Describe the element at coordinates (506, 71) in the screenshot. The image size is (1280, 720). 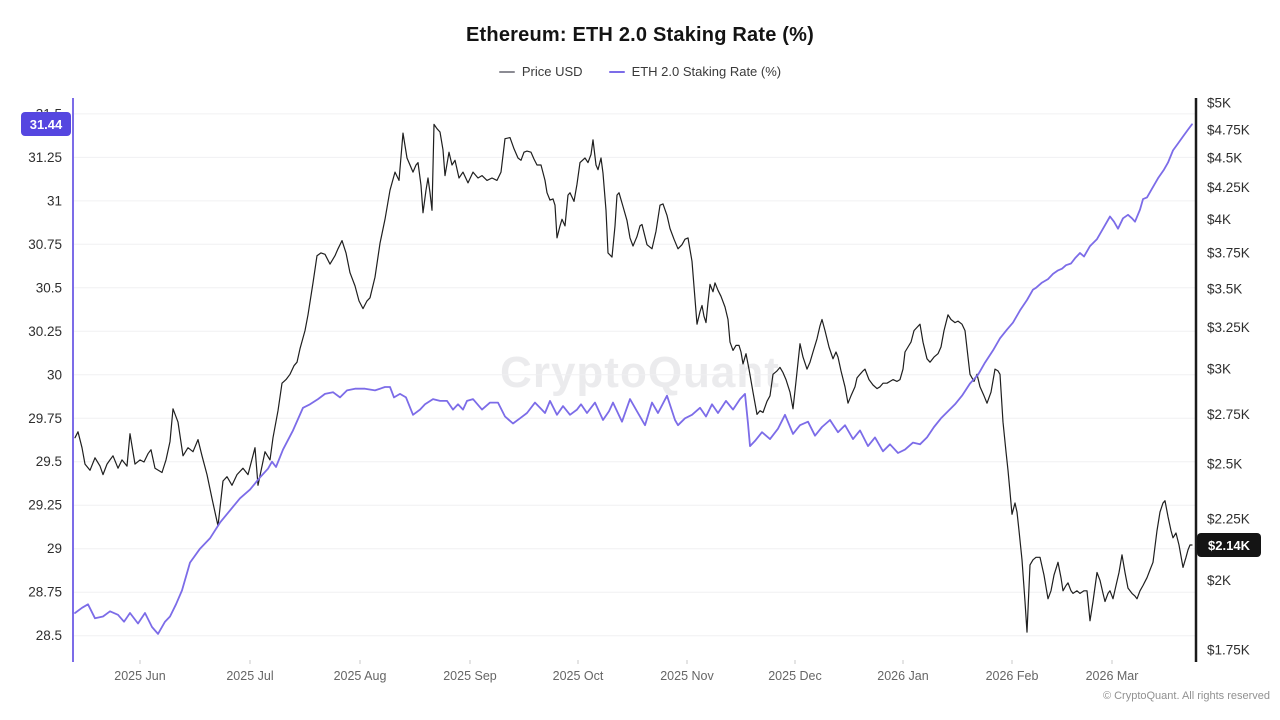
I see `price-series-dash-icon` at that location.